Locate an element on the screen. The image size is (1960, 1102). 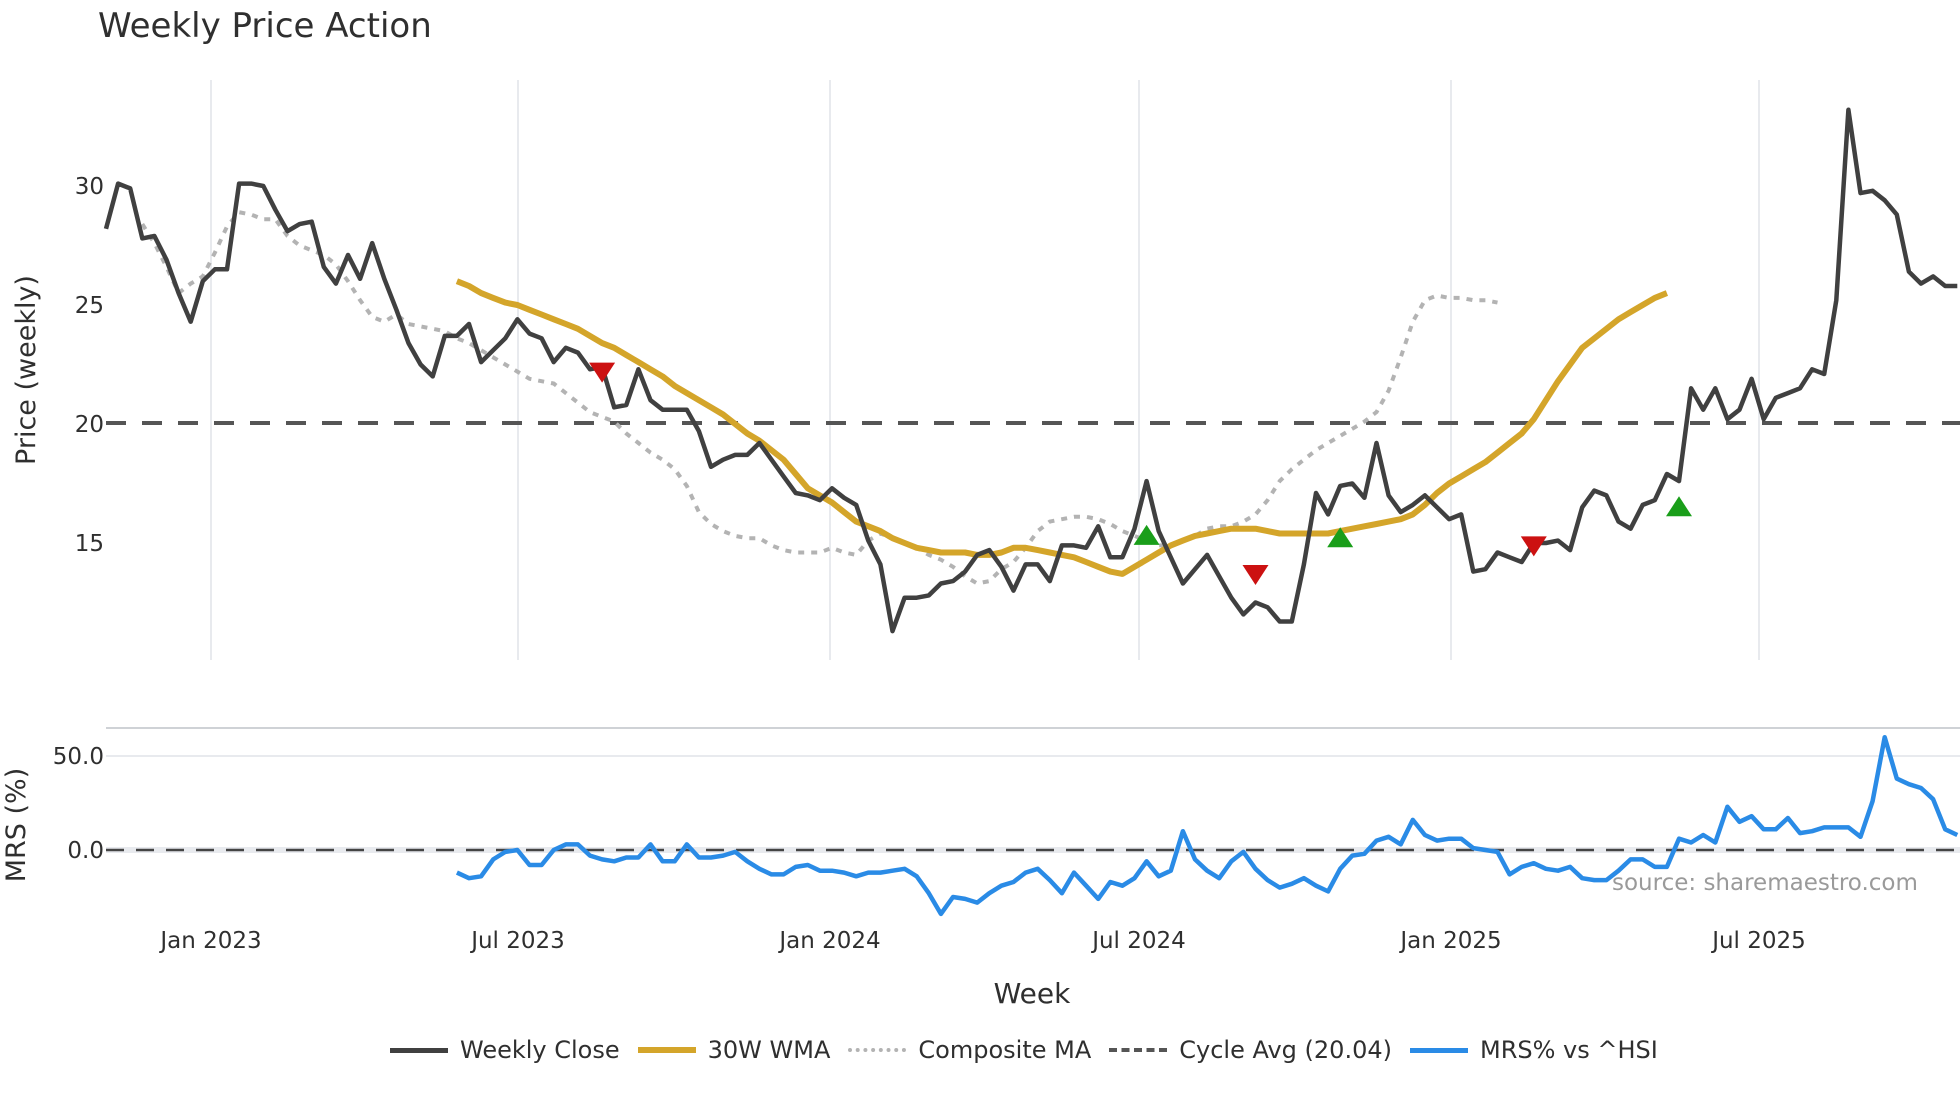
legend-item-cycle-avg: Cycle Avg (20.04) is located at coordinates (1250, 1050).